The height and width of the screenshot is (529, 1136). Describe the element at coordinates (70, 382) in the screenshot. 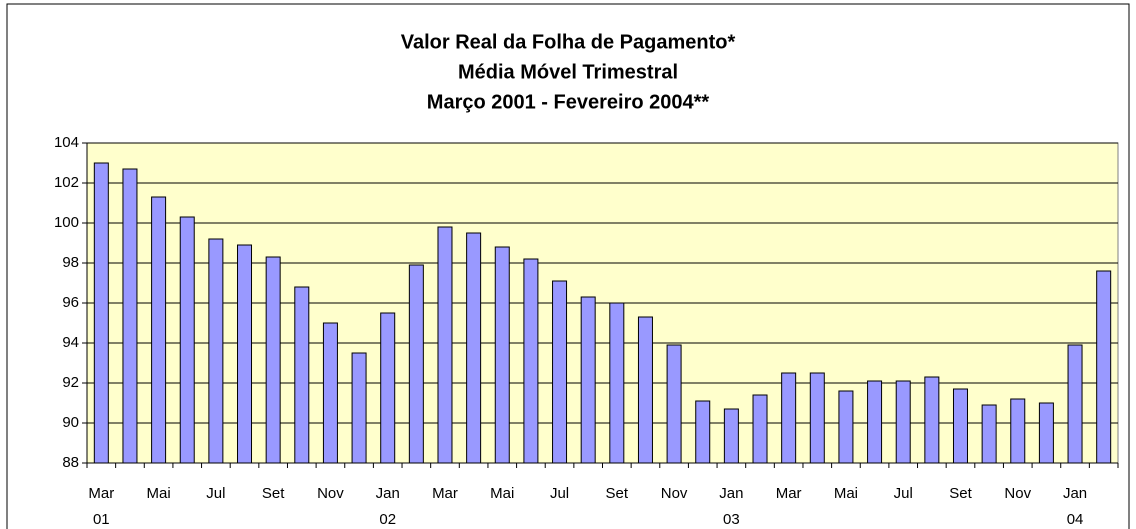

I see `y-tick-label: 92` at that location.